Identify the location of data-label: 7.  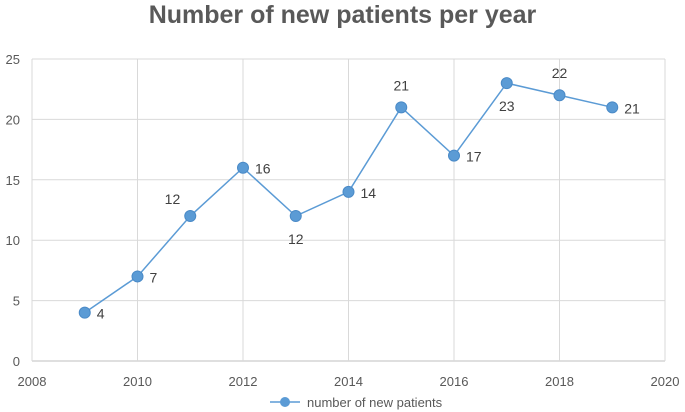
(154, 277).